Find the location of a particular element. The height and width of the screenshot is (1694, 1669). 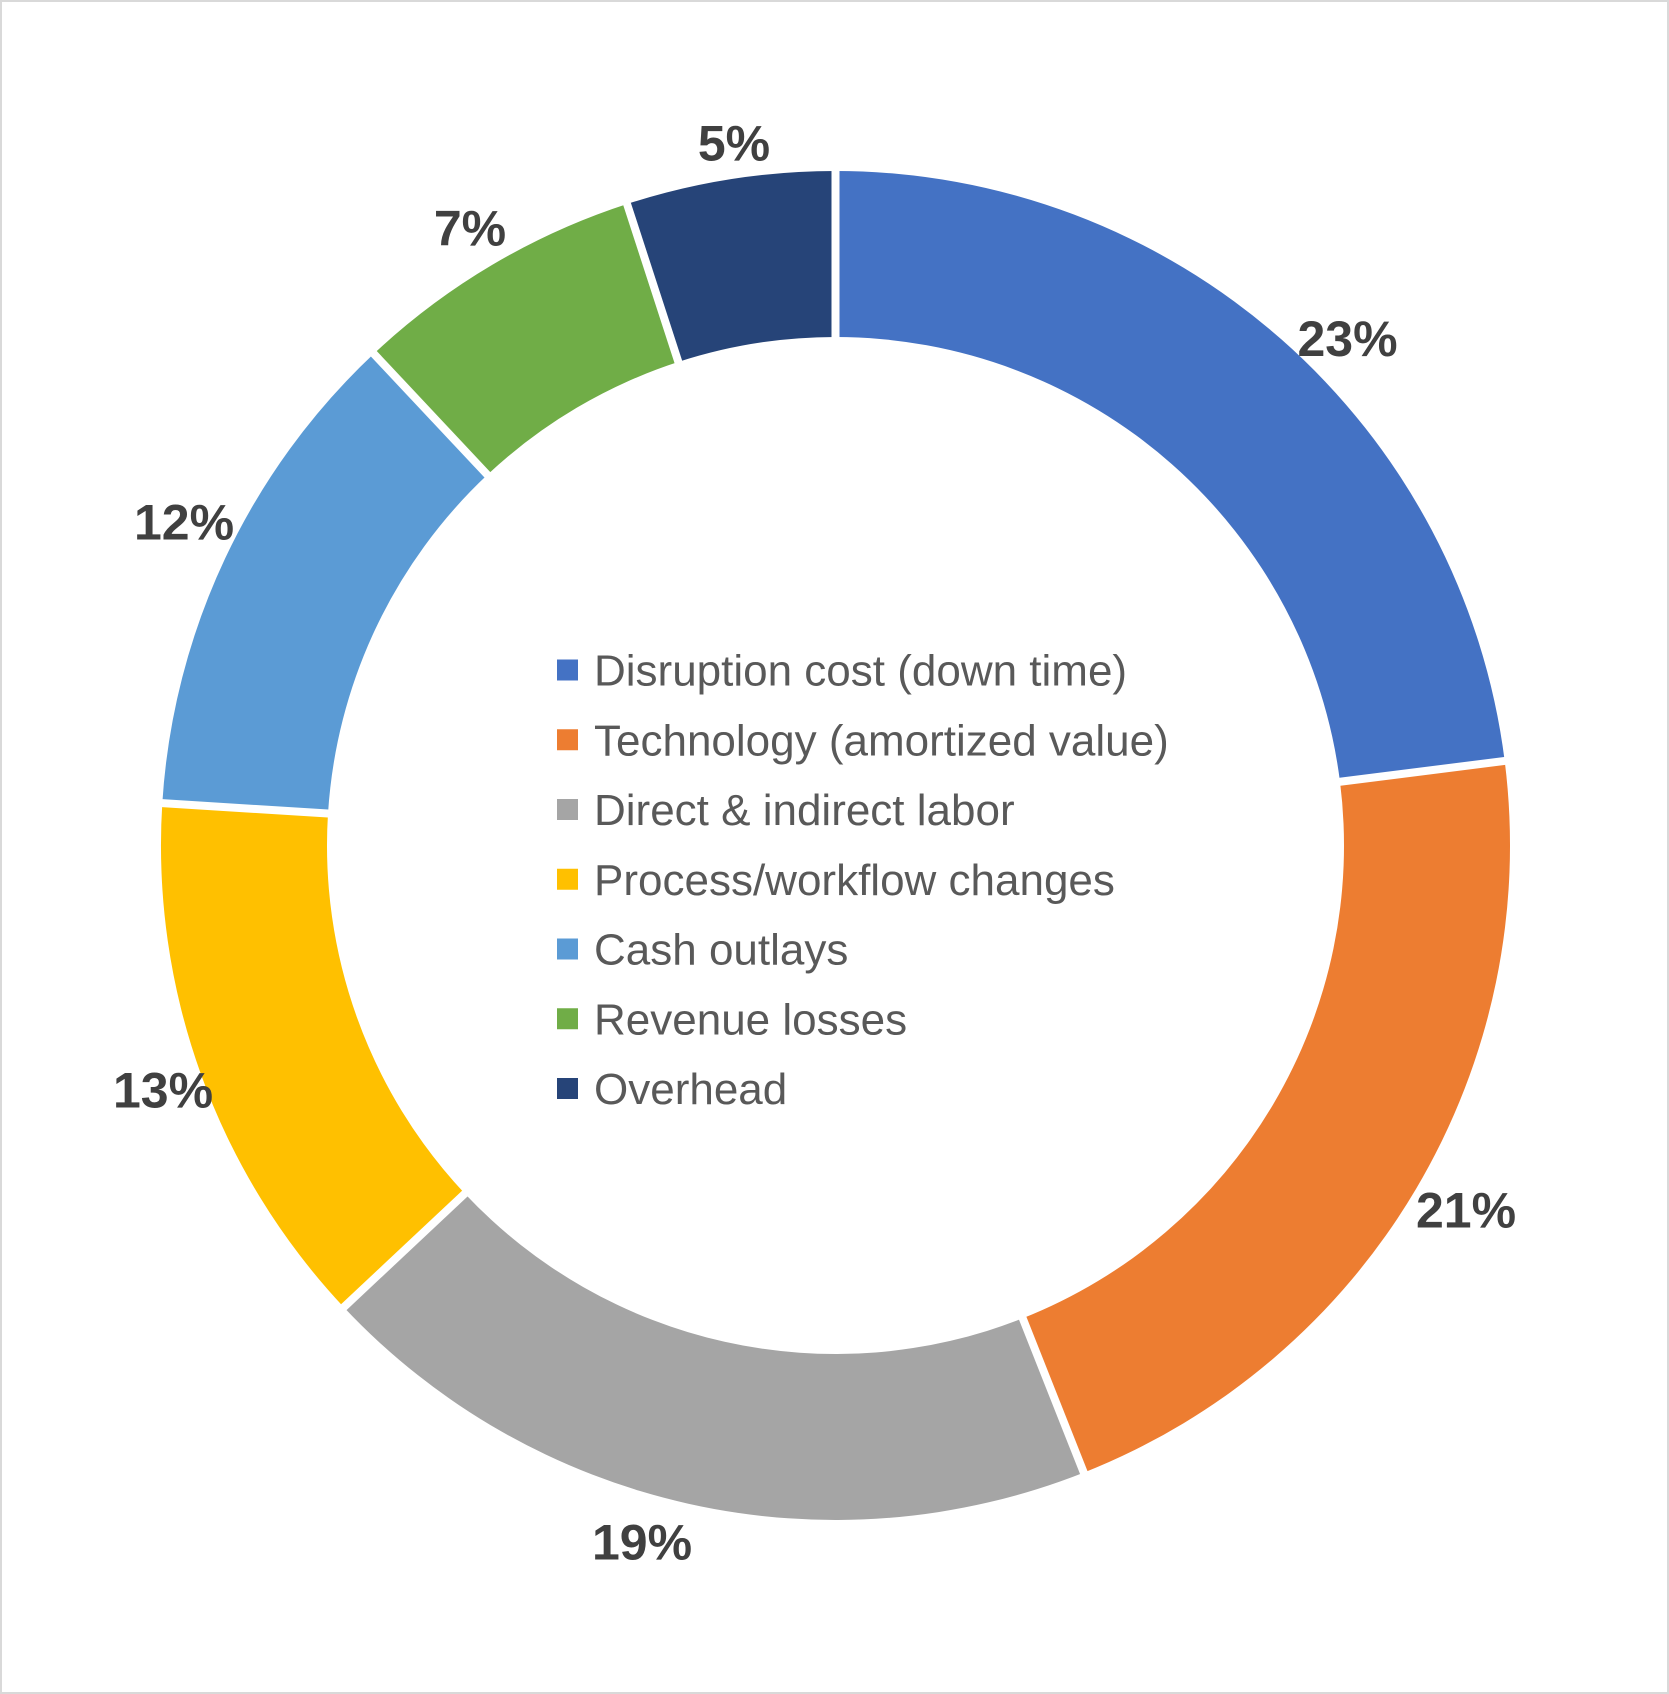

svg-text: 5% is located at coordinates (734, 143).